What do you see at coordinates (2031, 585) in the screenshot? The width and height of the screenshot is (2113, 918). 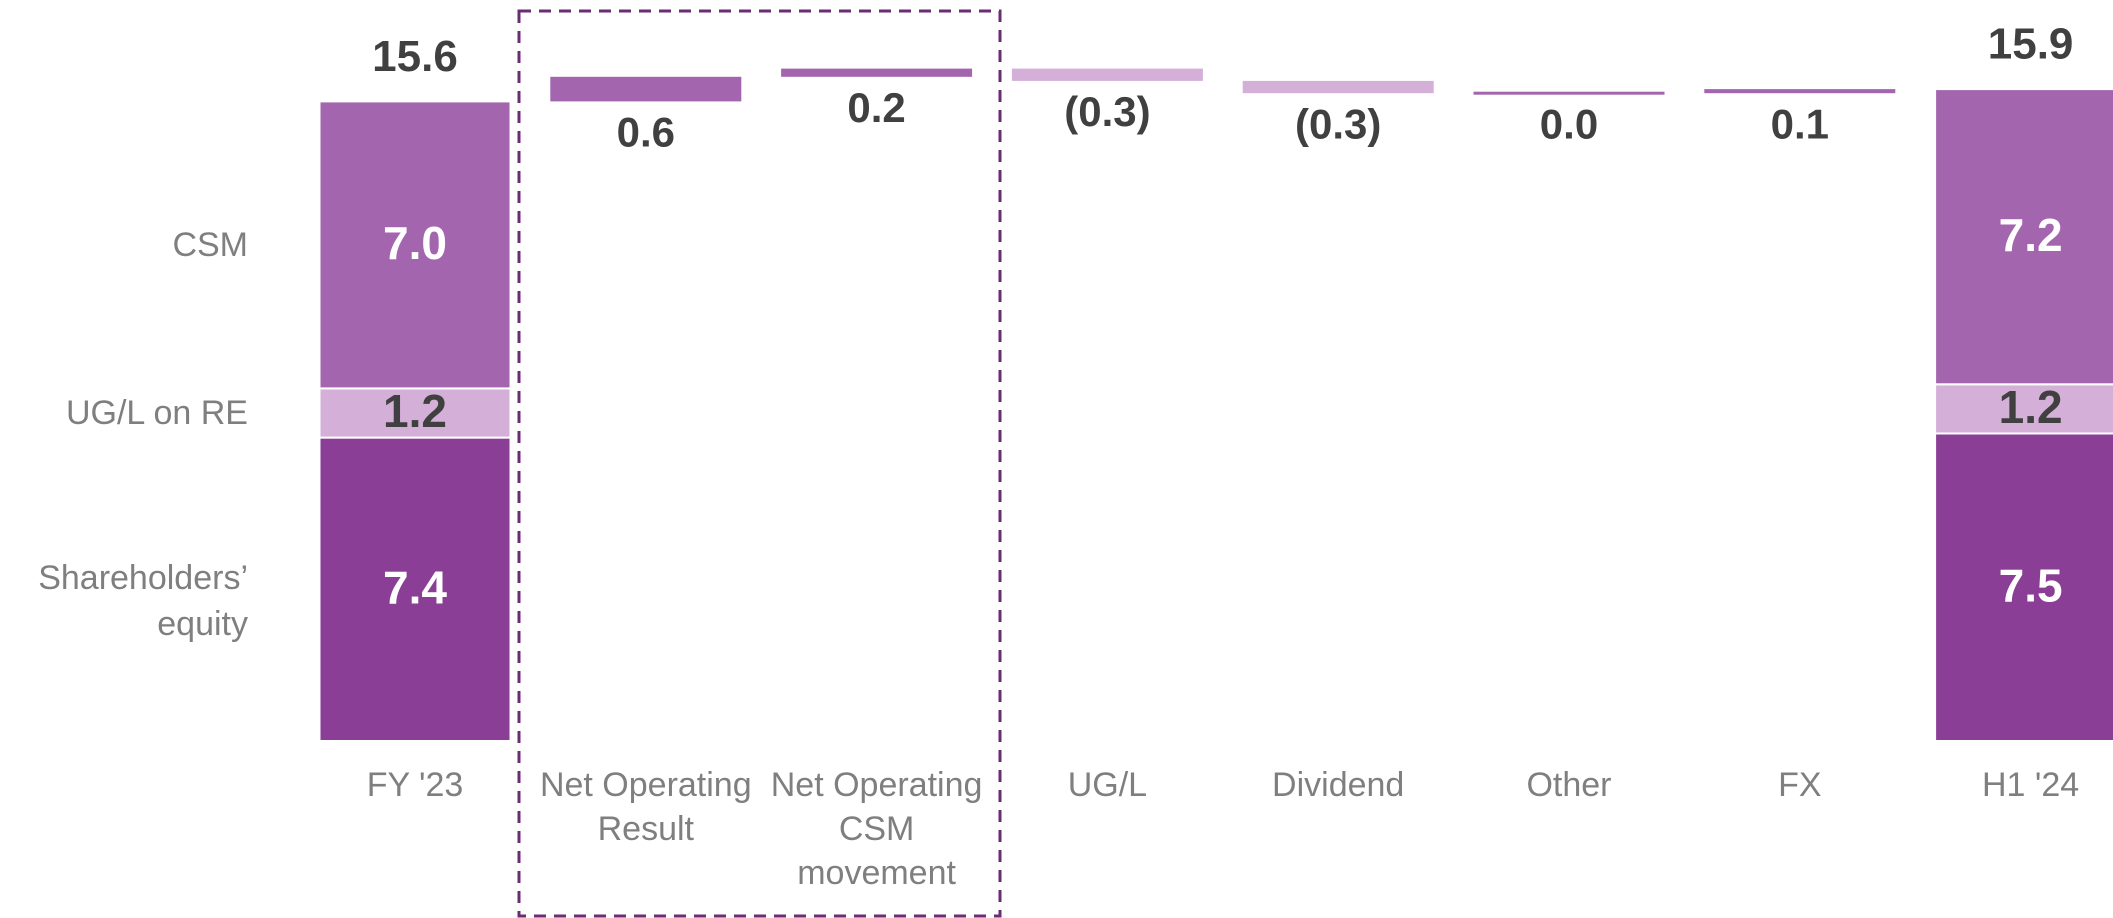 I see `segment-label: 7.5` at bounding box center [2031, 585].